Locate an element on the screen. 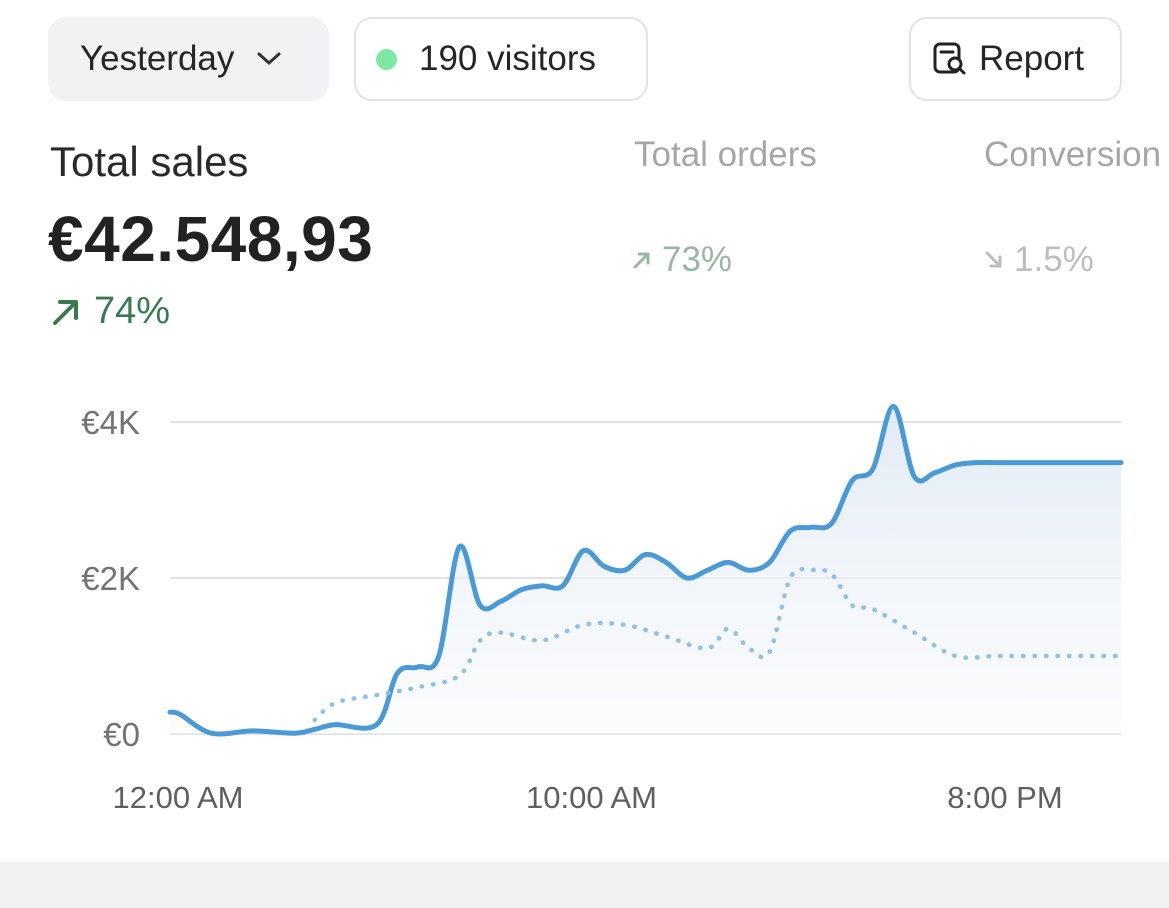  total-sales-value: €42.548,93 is located at coordinates (211, 239).